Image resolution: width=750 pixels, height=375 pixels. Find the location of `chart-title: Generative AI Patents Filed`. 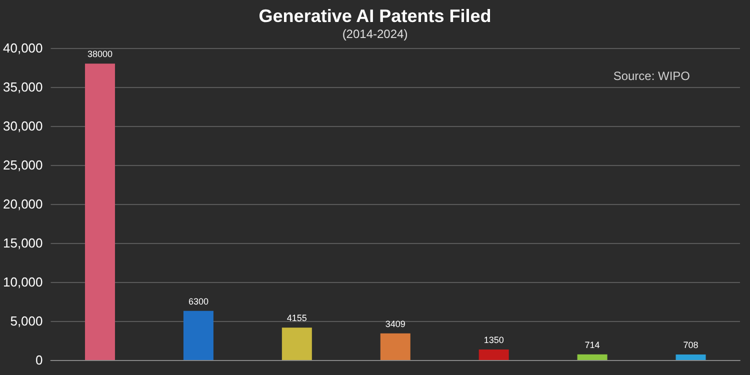

chart-title: Generative AI Patents Filed is located at coordinates (375, 16).